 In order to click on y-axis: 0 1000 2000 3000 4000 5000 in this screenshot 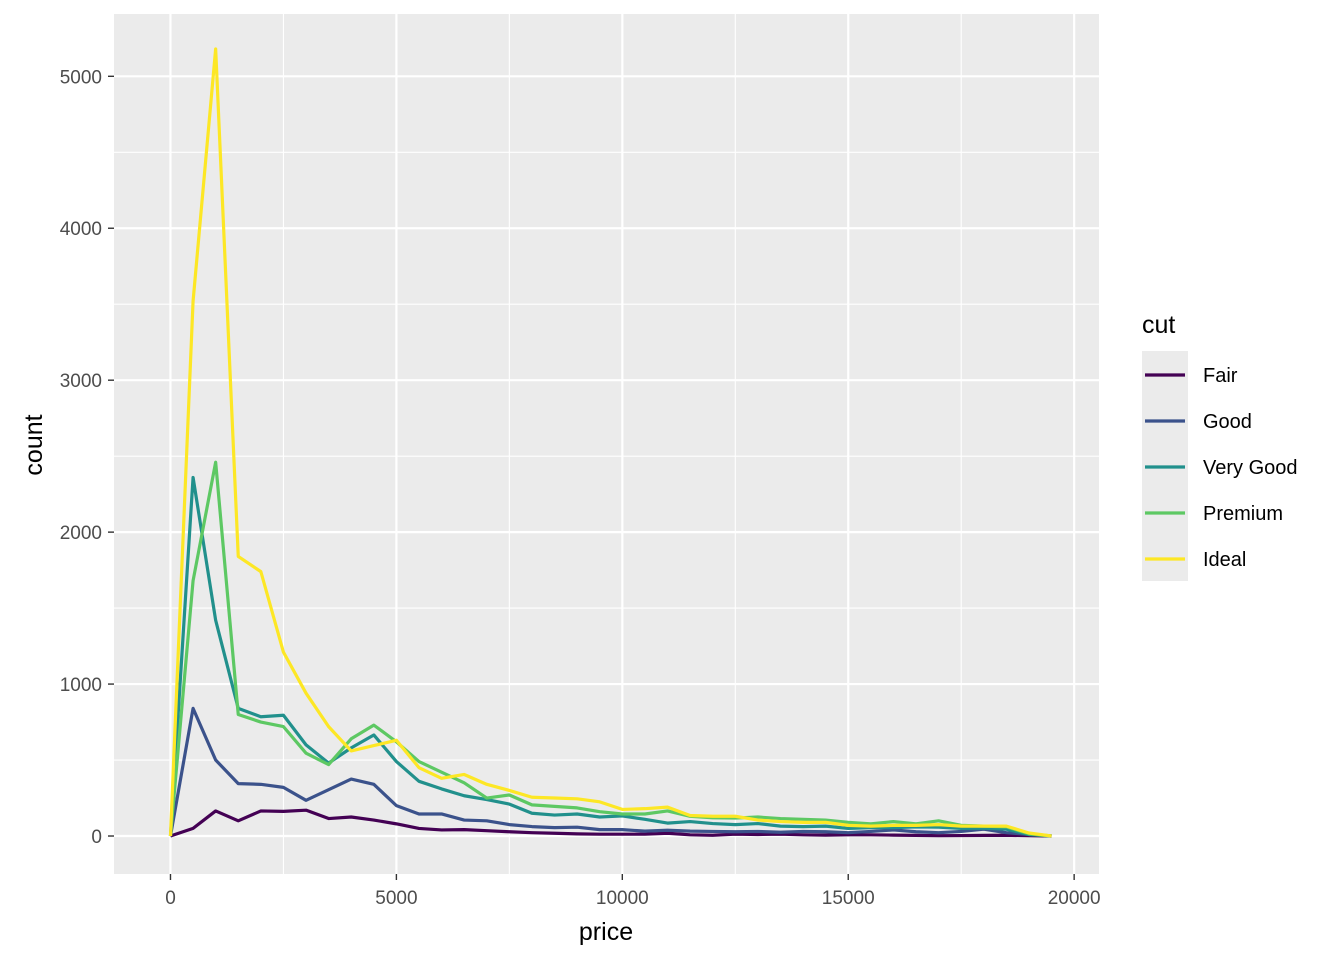, I will do `click(87, 457)`.